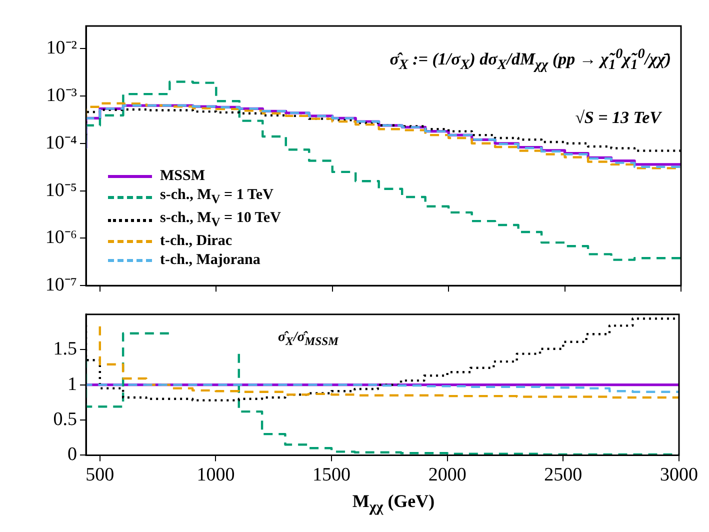 The height and width of the screenshot is (532, 709). What do you see at coordinates (62, 95) in the screenshot?
I see `y-tick-label: 10⁻³` at bounding box center [62, 95].